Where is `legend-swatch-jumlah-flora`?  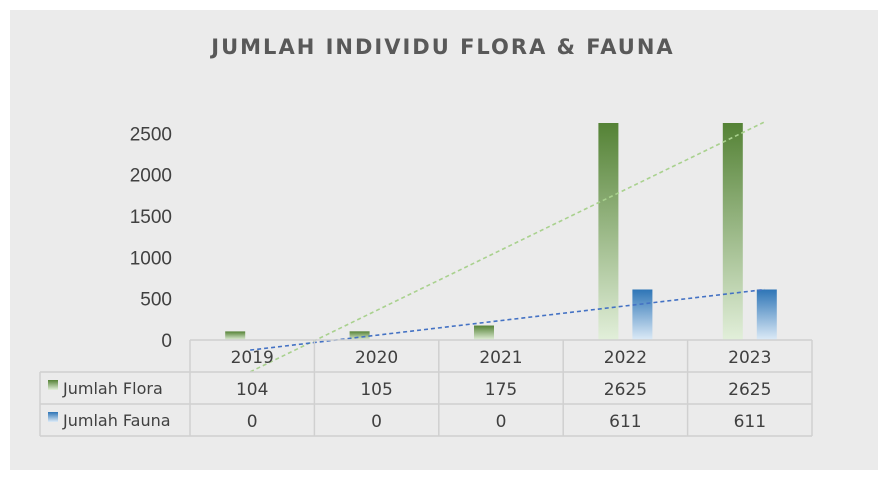
legend-swatch-jumlah-flora is located at coordinates (53, 385).